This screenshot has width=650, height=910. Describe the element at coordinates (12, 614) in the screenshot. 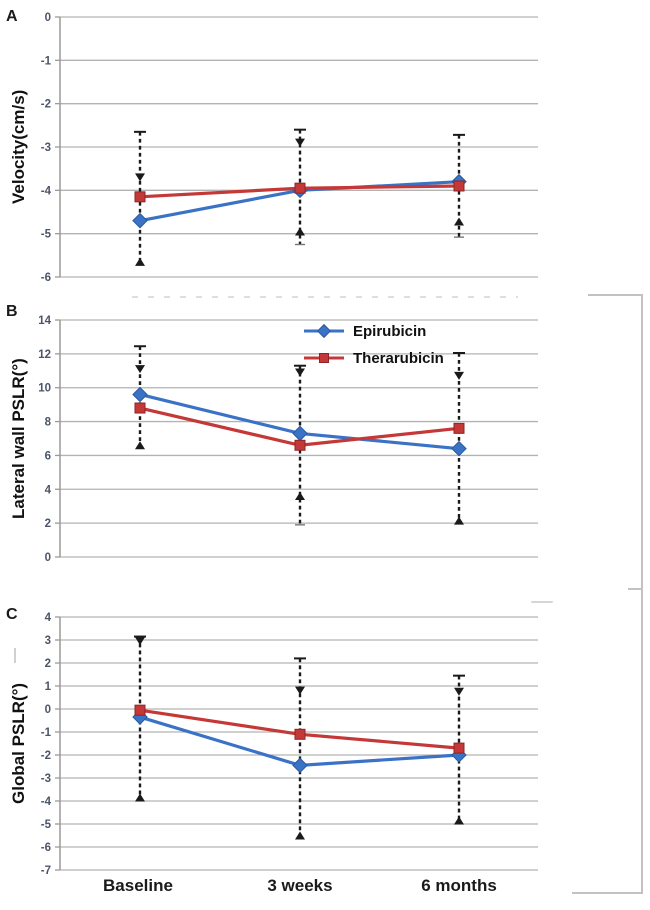

I see `panel-c-label: C` at that location.